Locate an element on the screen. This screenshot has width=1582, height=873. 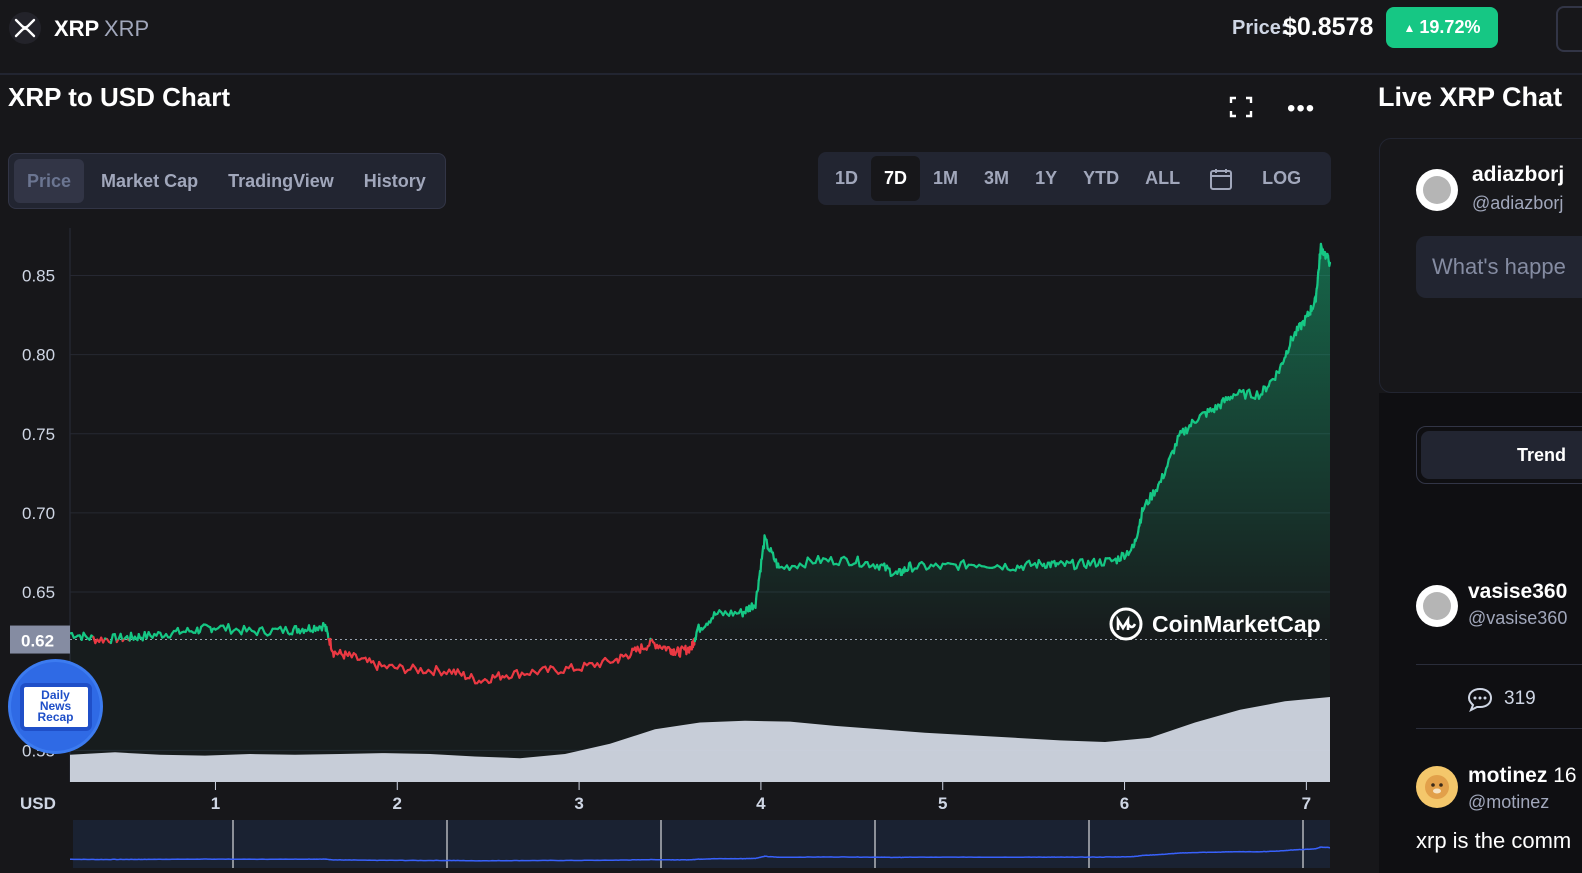
daily-news-recap-button: Daily News Recap is located at coordinates (55, 706).